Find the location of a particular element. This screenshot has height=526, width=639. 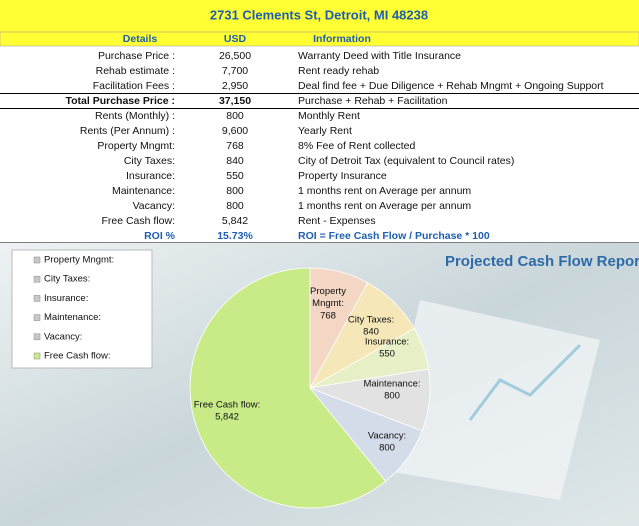

table-cell: 37,150 is located at coordinates (235, 101).